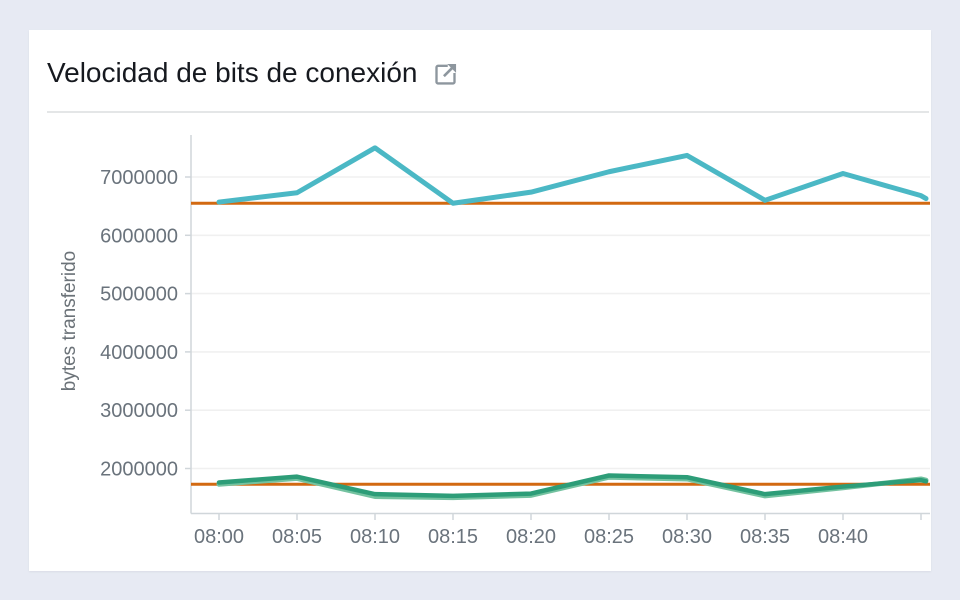  What do you see at coordinates (139, 470) in the screenshot?
I see `y-tick-label: 2000000` at bounding box center [139, 470].